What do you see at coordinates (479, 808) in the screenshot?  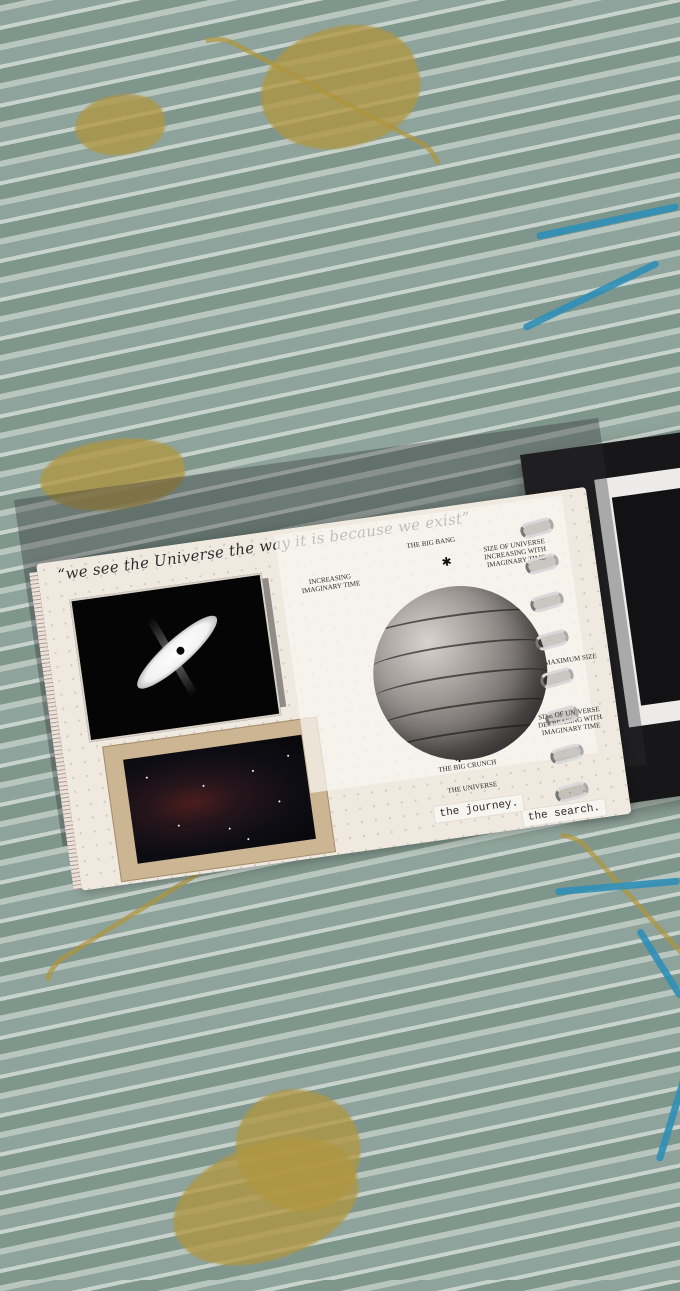 I see `journey-paper-tag: the journey.` at bounding box center [479, 808].